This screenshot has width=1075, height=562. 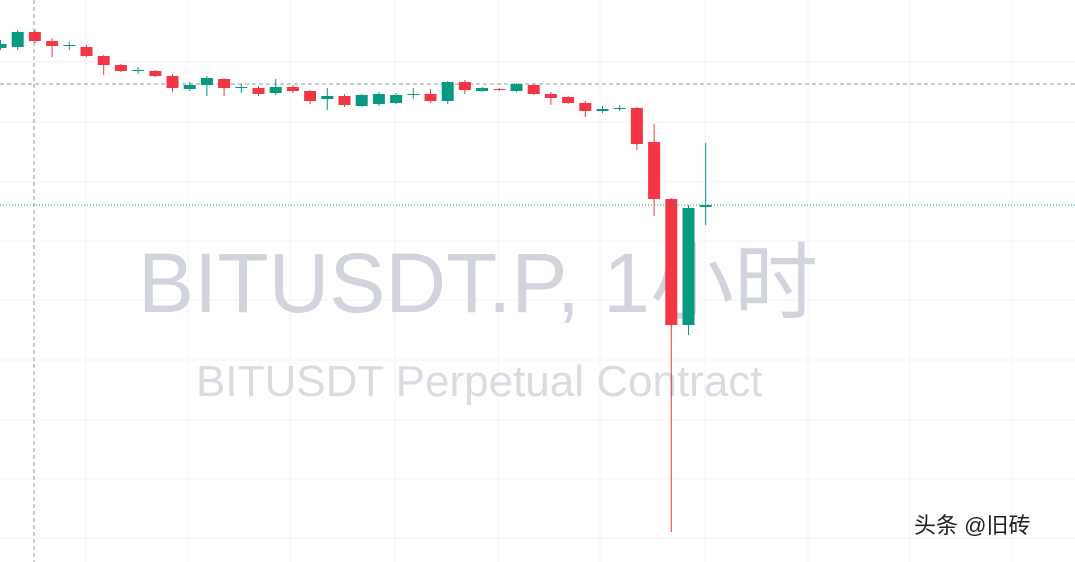 What do you see at coordinates (478, 283) in the screenshot?
I see `watermark-title: BITUSDT.P, 1小时` at bounding box center [478, 283].